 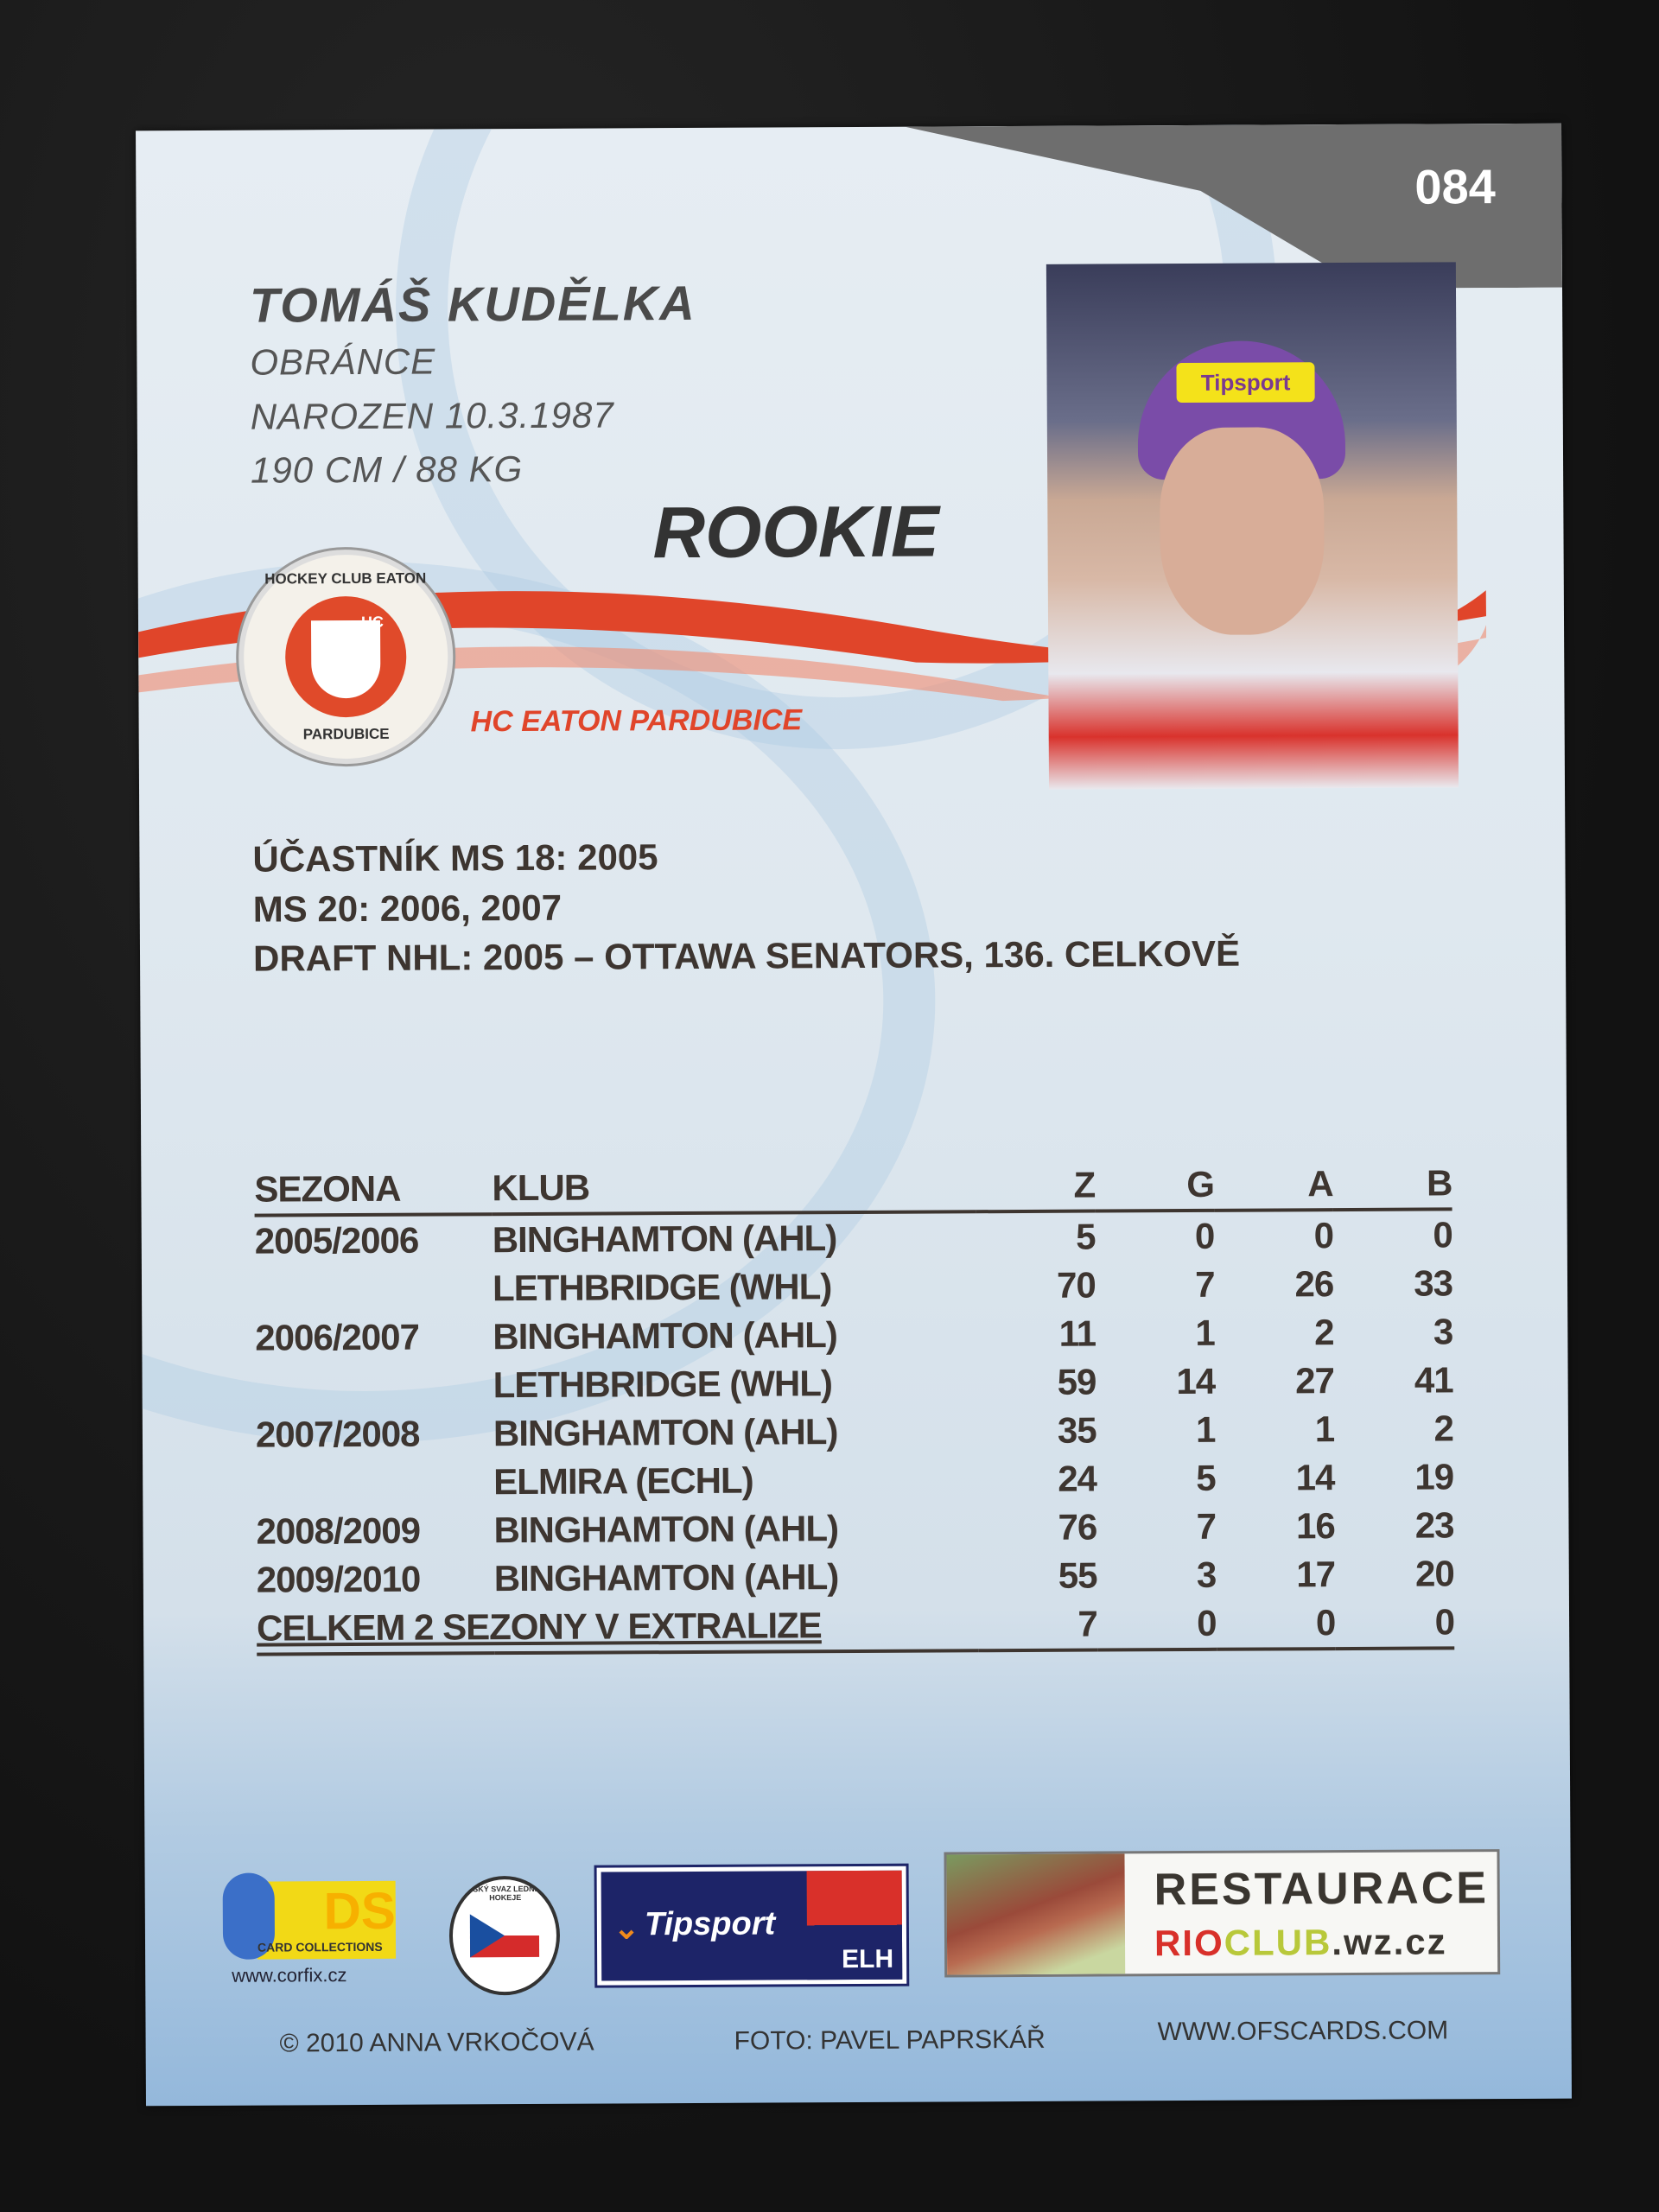 I want to click on restaurace-rioclub-ad: RESTAURACE RIOCLUB.wz.cz, so click(x=1222, y=1913).